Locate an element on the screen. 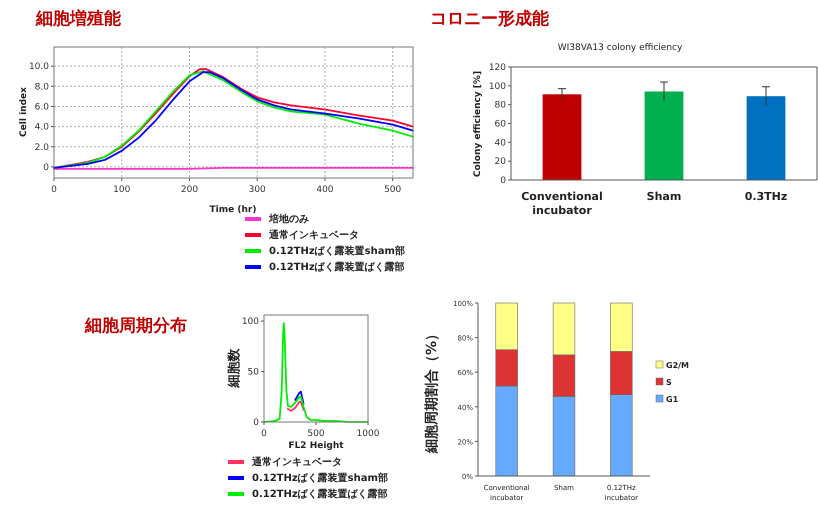  y-axis-title: Cell index is located at coordinates (24, 111).